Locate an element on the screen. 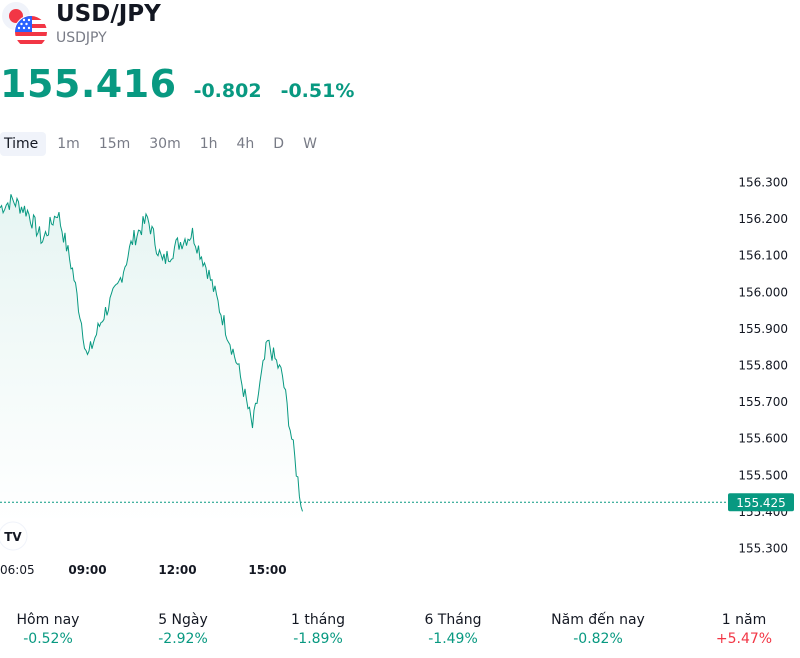 Image resolution: width=800 pixels, height=658 pixels. perf-value: -0.52% is located at coordinates (48, 639).